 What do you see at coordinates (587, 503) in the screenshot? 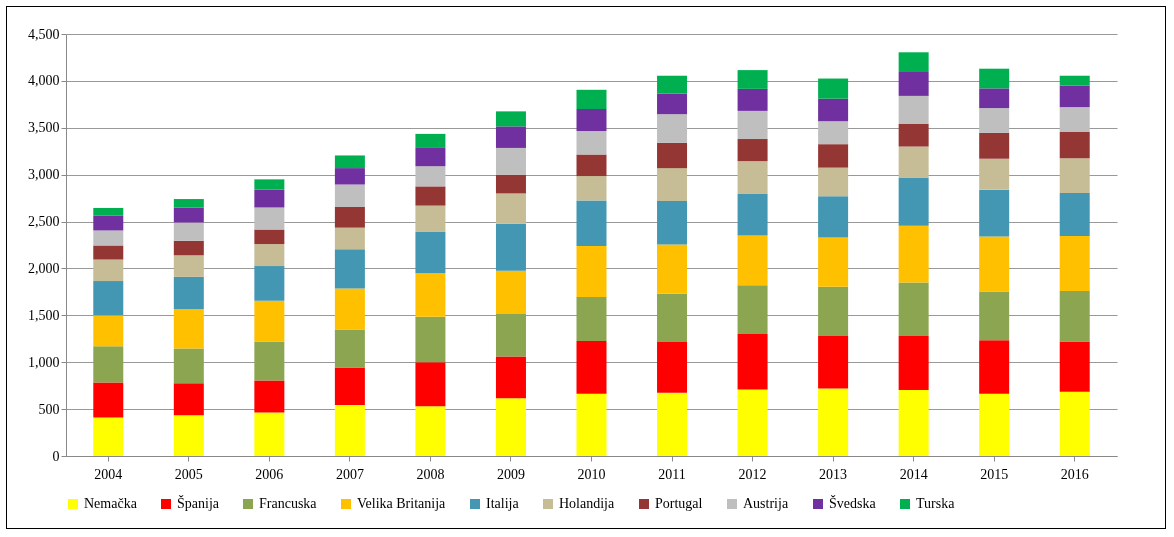
I see `legend-label: Holandija` at bounding box center [587, 503].